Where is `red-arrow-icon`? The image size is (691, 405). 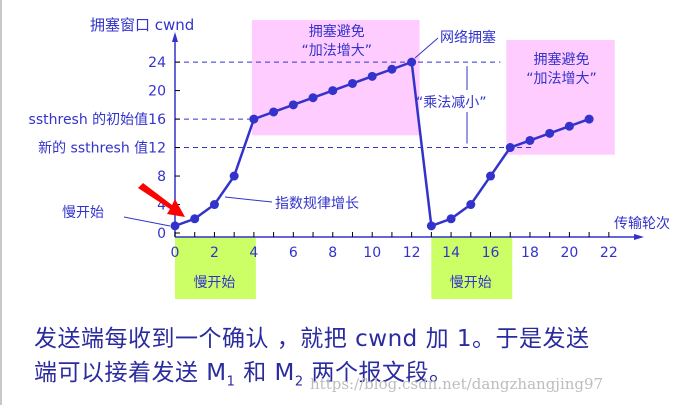
red-arrow-icon is located at coordinates (161, 200).